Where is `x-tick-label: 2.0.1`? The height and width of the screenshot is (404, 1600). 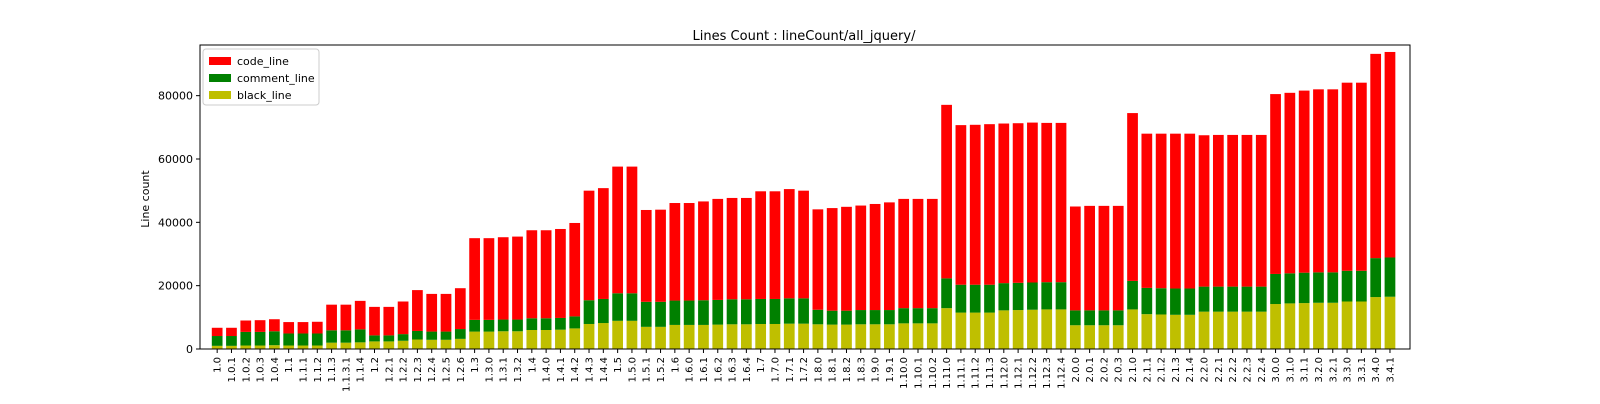
x-tick-label: 2.0.1 is located at coordinates (1090, 369).